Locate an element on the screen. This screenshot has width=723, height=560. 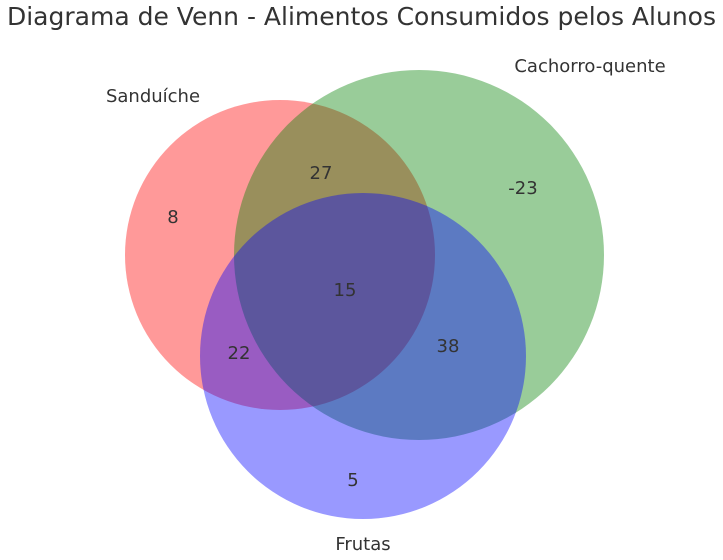
region-all-three: 15 is located at coordinates (345, 290).